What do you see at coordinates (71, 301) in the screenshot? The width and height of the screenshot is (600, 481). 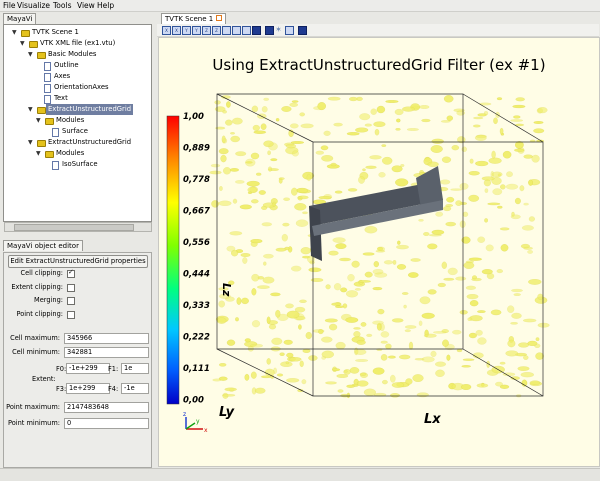 I see `merging-checkbox` at bounding box center [71, 301].